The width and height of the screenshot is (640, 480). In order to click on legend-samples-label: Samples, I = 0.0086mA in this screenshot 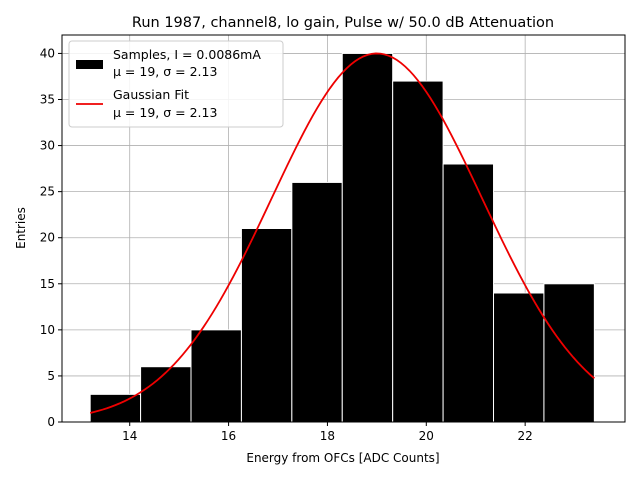, I will do `click(187, 54)`.